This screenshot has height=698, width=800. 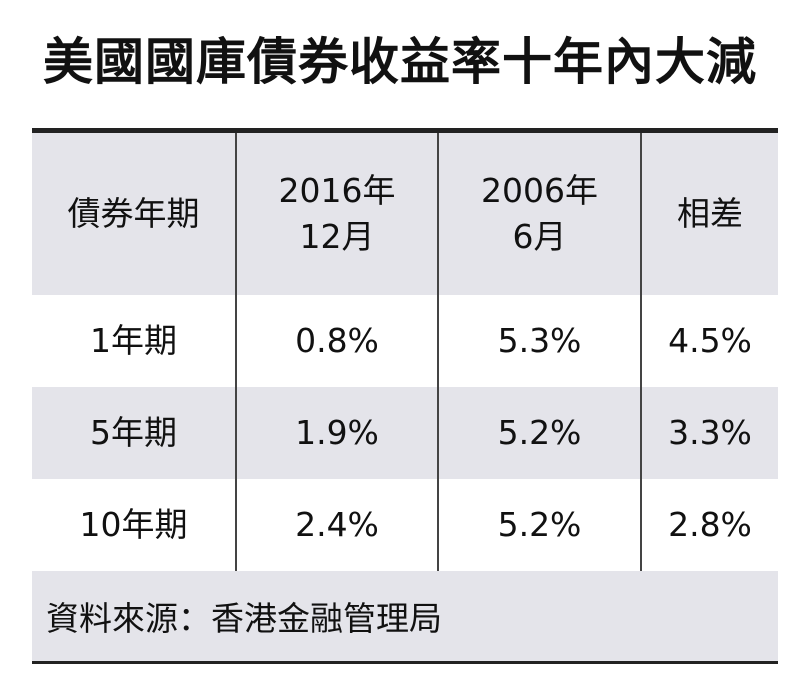 What do you see at coordinates (539, 236) in the screenshot?
I see `header-line: 6月` at bounding box center [539, 236].